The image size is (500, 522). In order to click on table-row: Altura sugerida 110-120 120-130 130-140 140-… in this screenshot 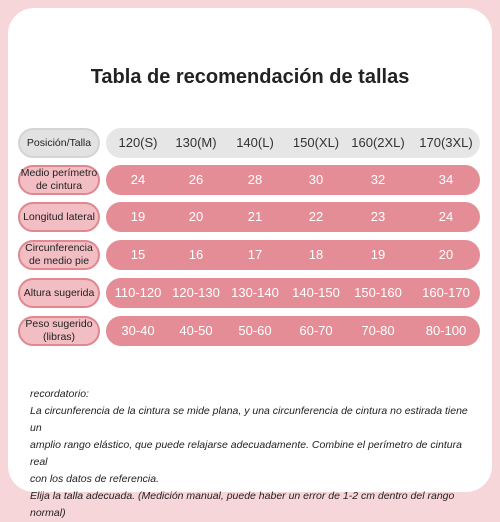, I will do `click(249, 293)`.